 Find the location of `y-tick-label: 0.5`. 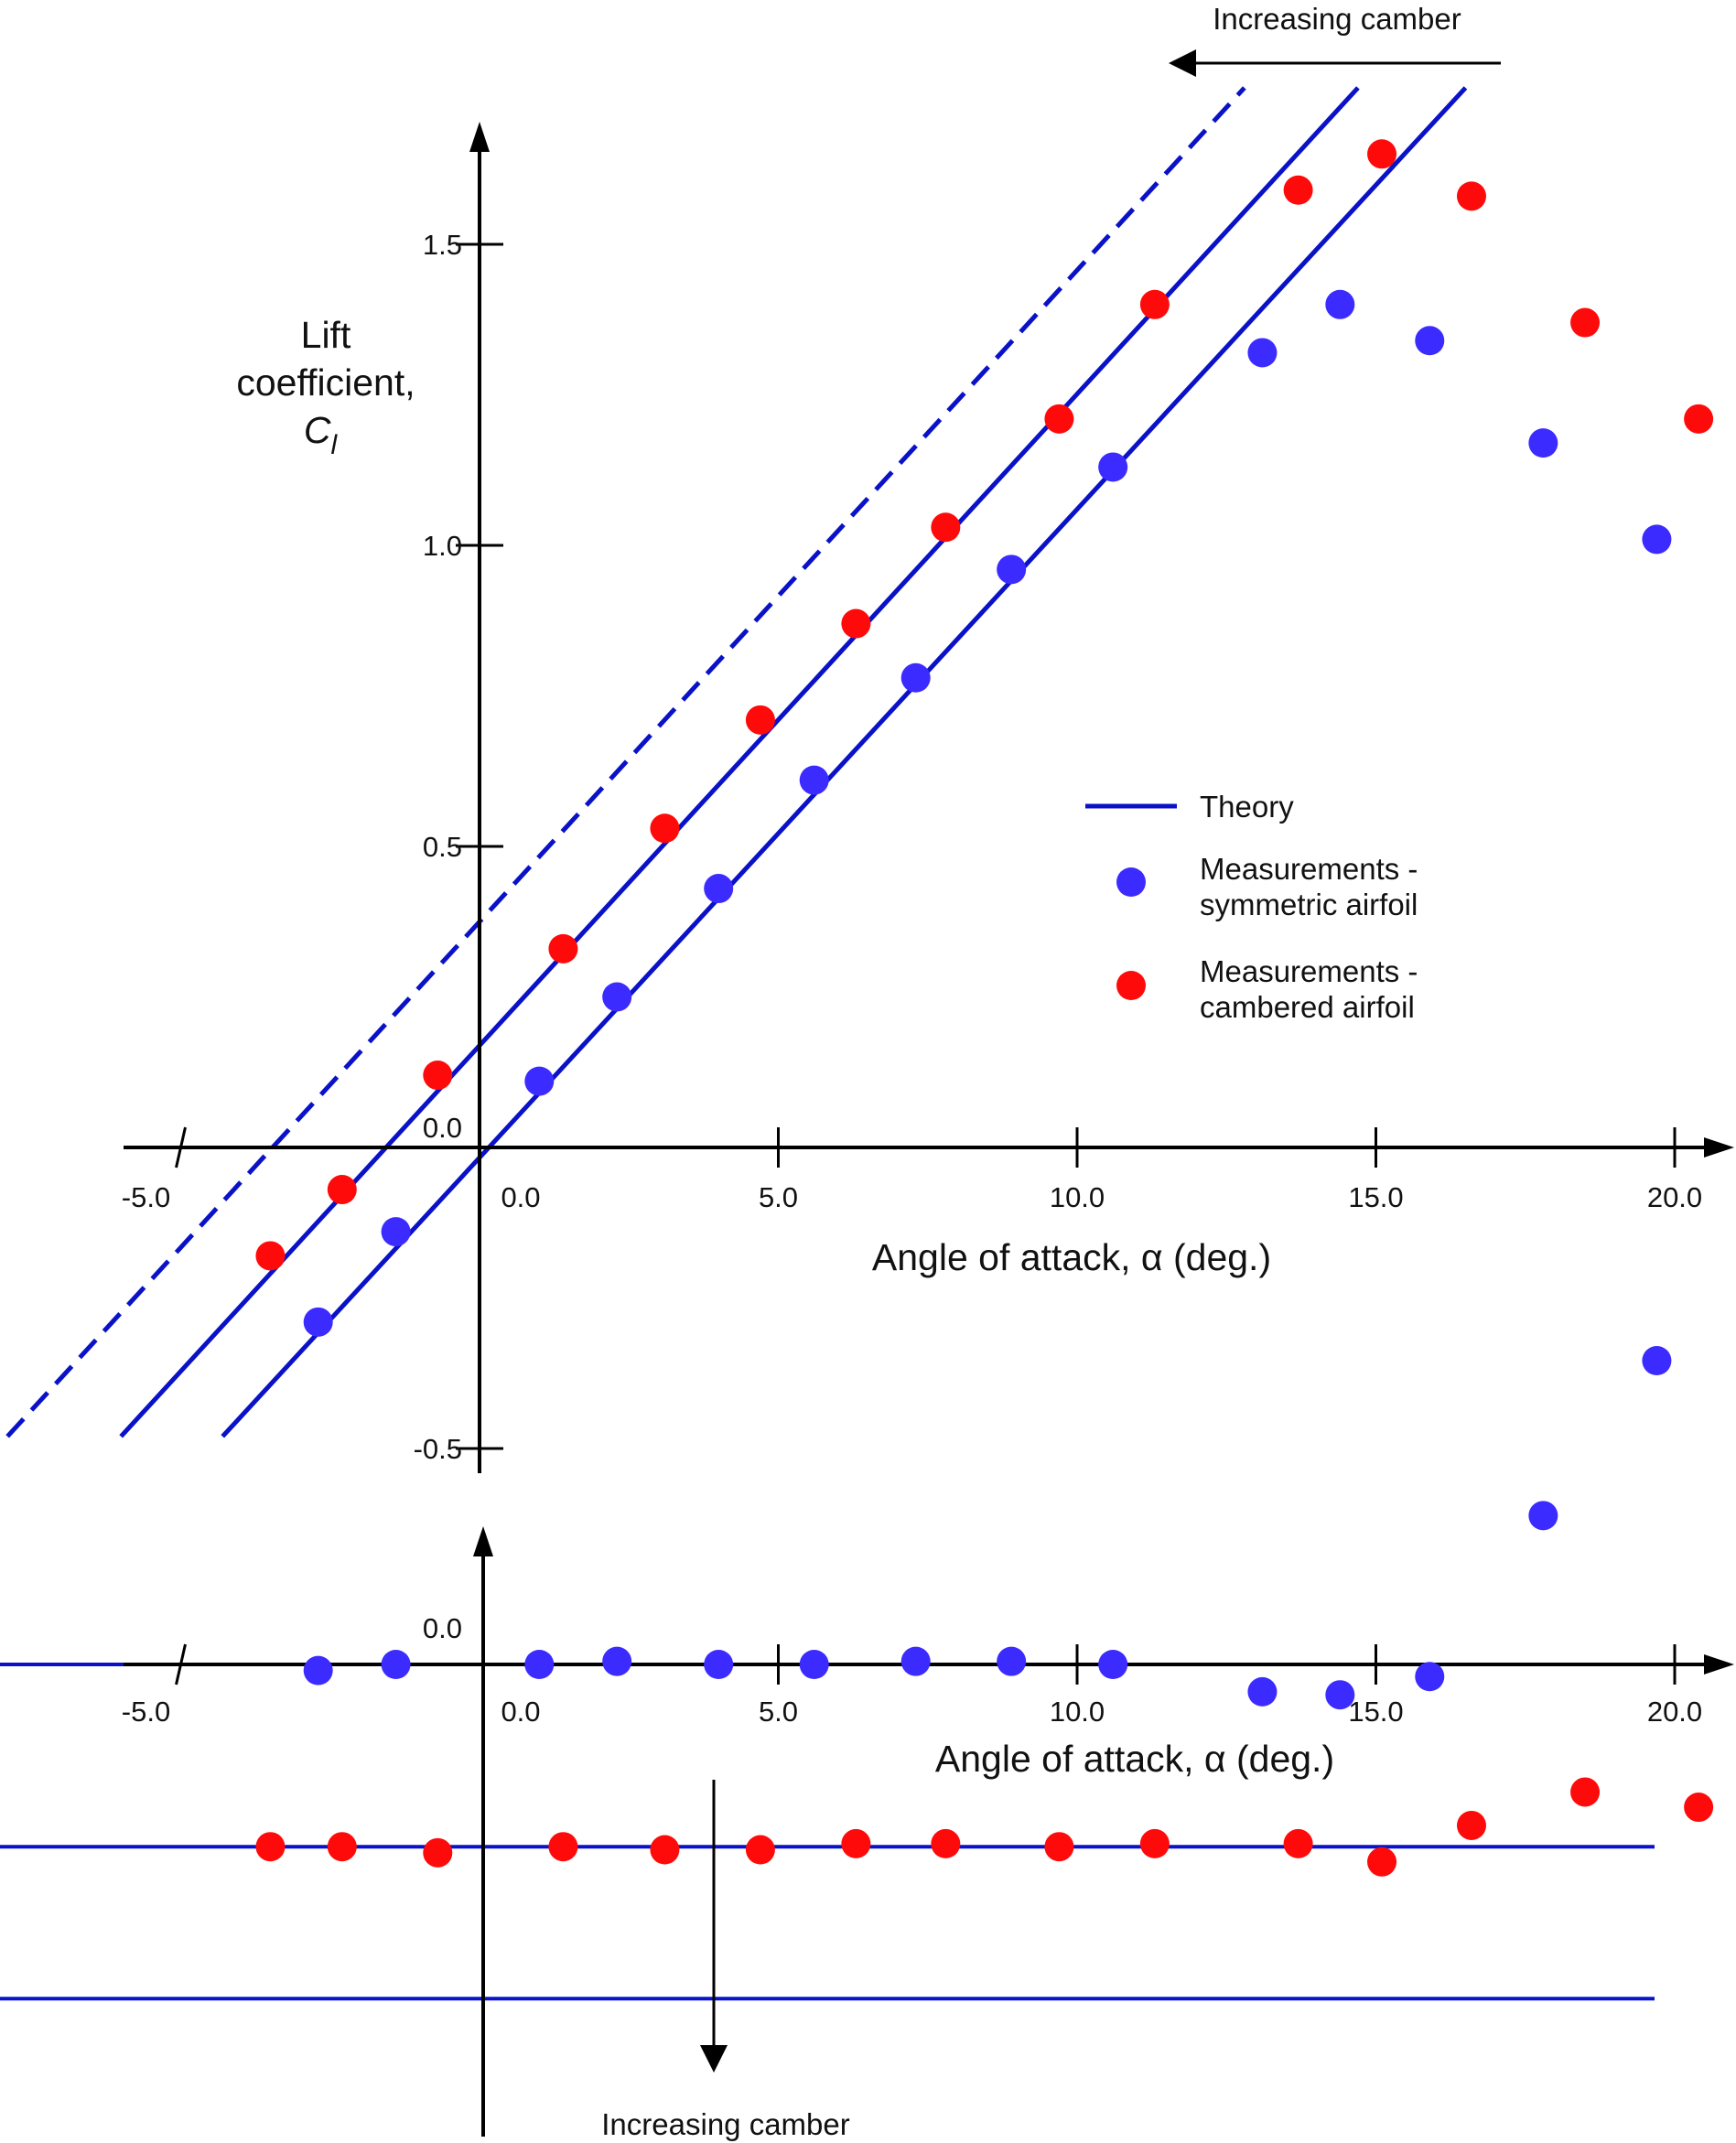

y-tick-label: 0.5 is located at coordinates (443, 847).